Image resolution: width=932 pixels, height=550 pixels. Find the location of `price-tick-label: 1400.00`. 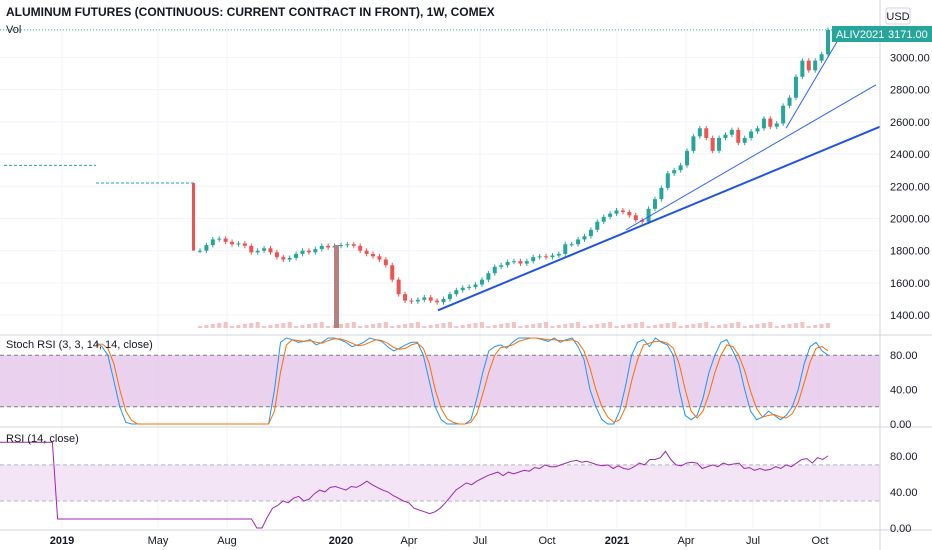

price-tick-label: 1400.00 is located at coordinates (910, 316).